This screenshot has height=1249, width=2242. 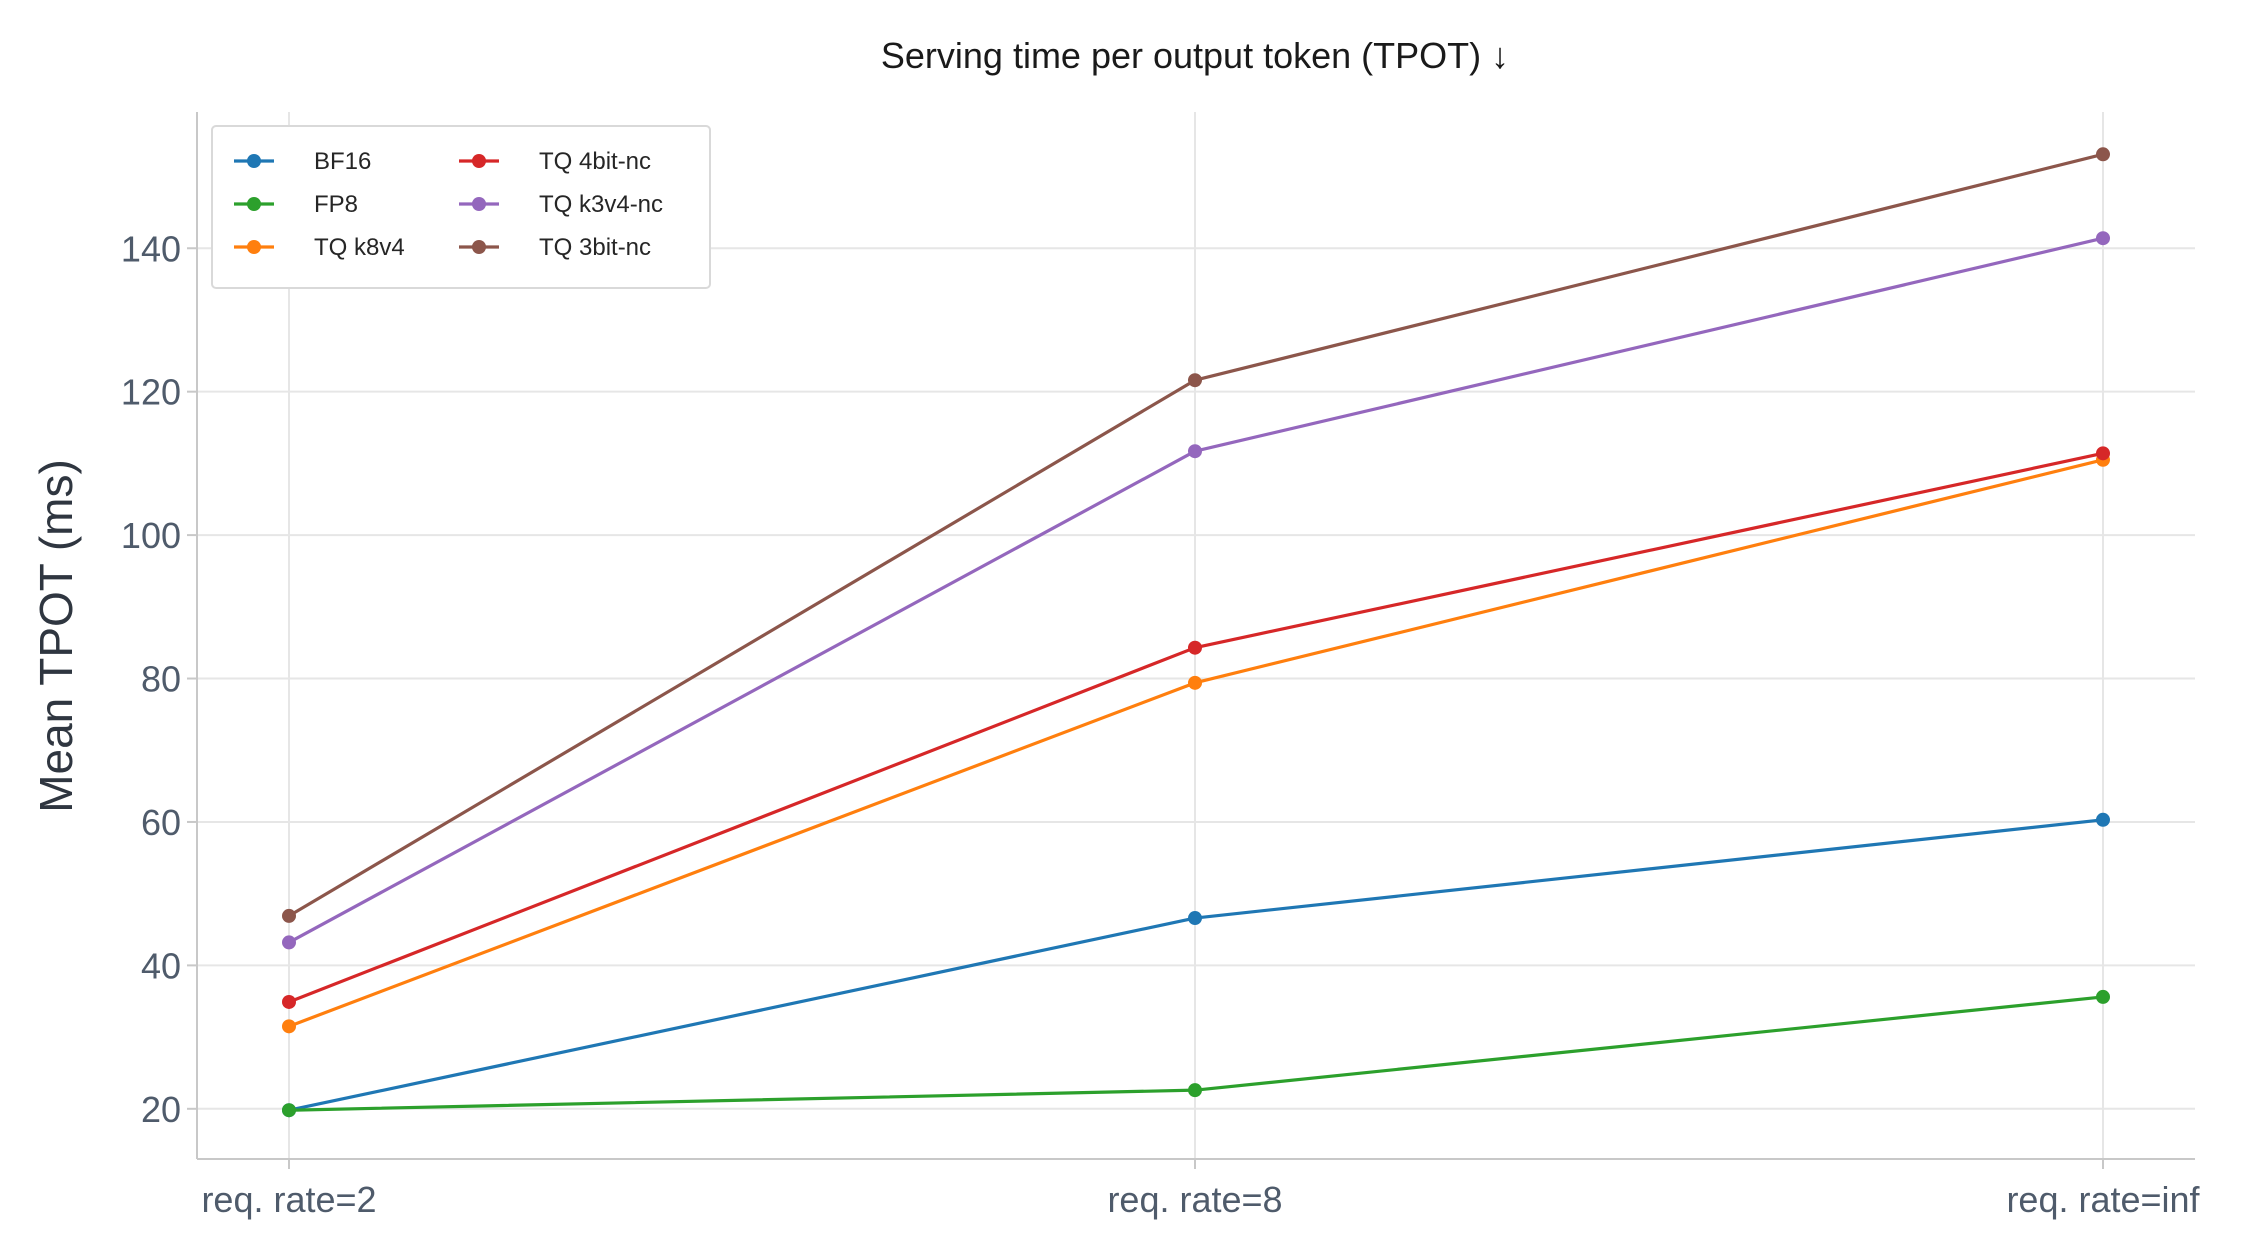 What do you see at coordinates (2103, 1199) in the screenshot?
I see `x-tick-label: req. rate=inf` at bounding box center [2103, 1199].